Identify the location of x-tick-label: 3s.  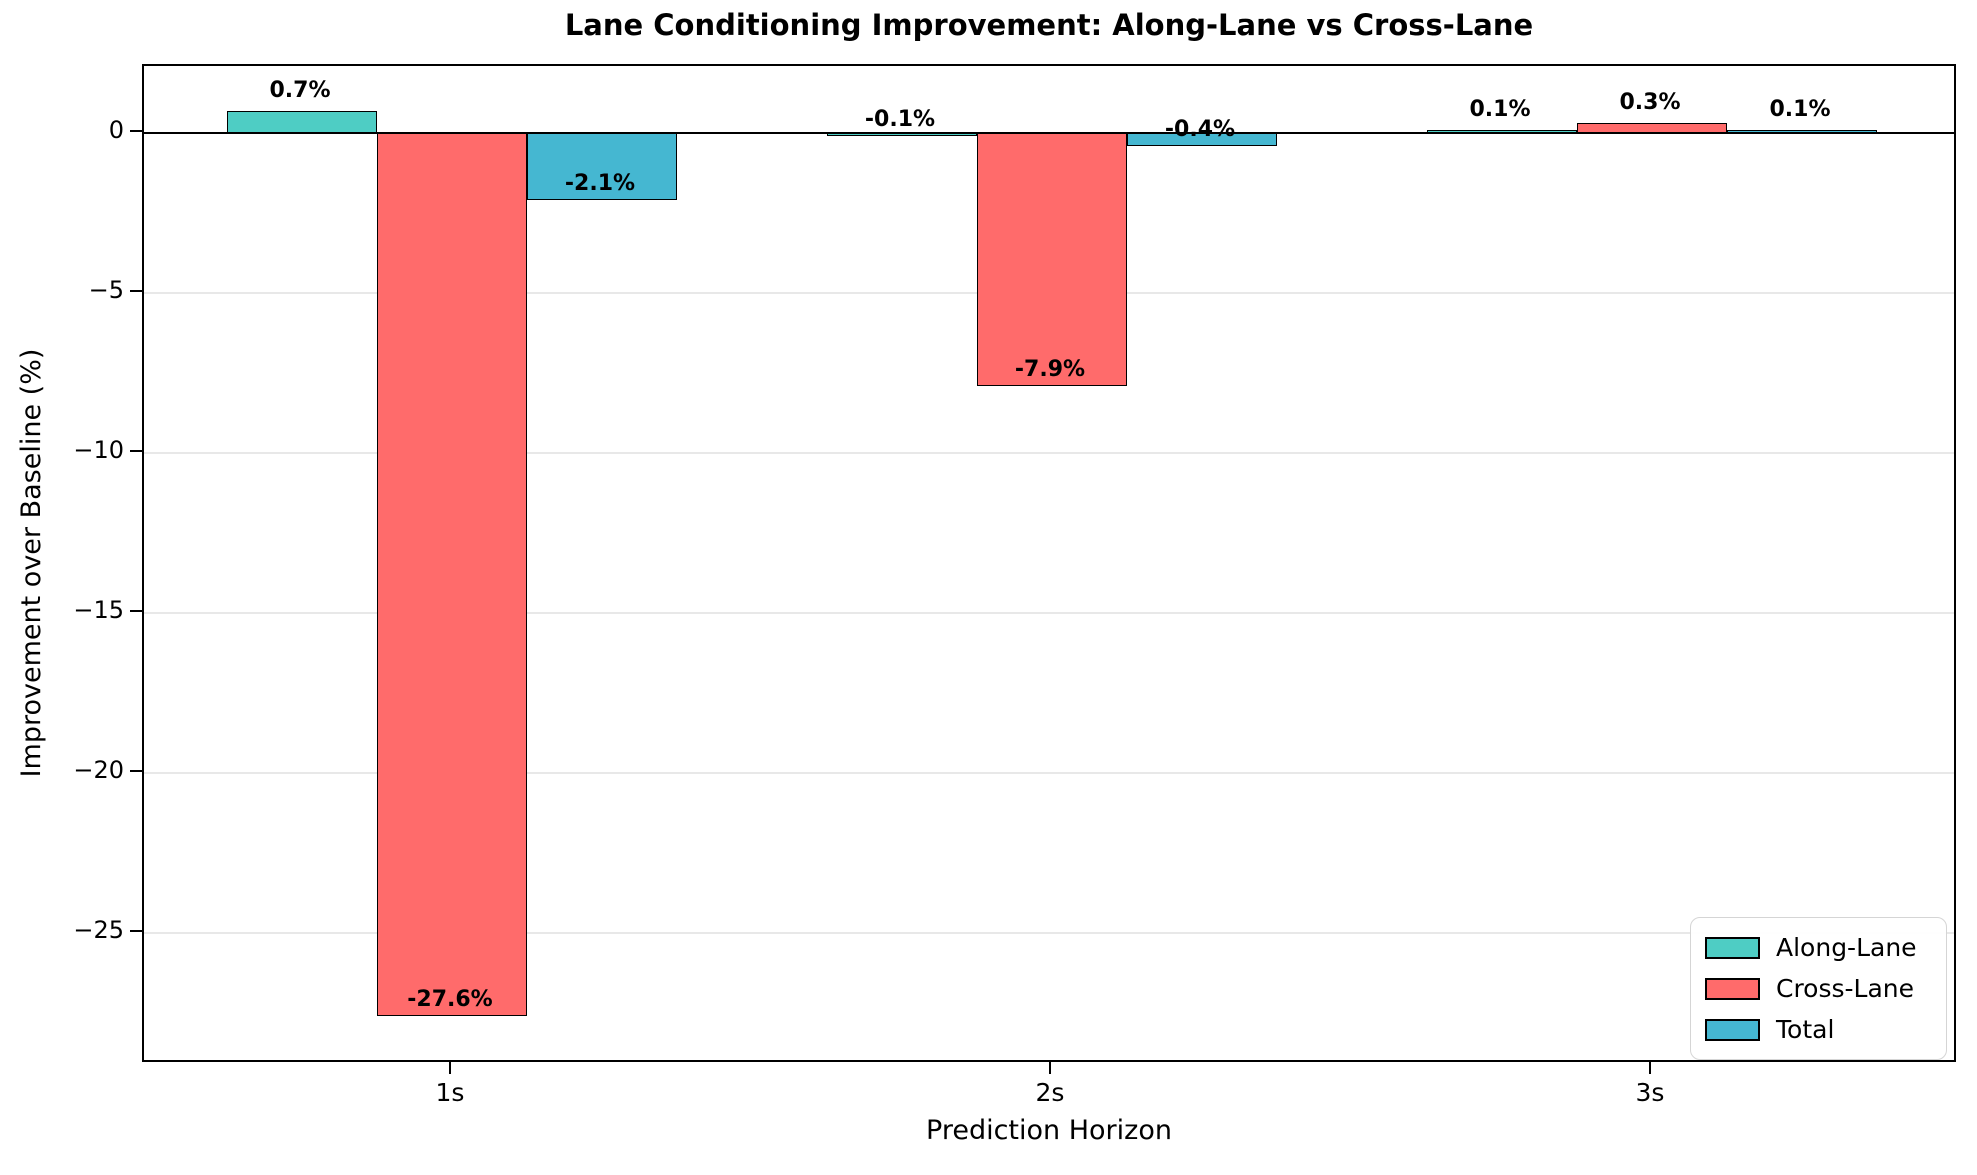
(1650, 1092).